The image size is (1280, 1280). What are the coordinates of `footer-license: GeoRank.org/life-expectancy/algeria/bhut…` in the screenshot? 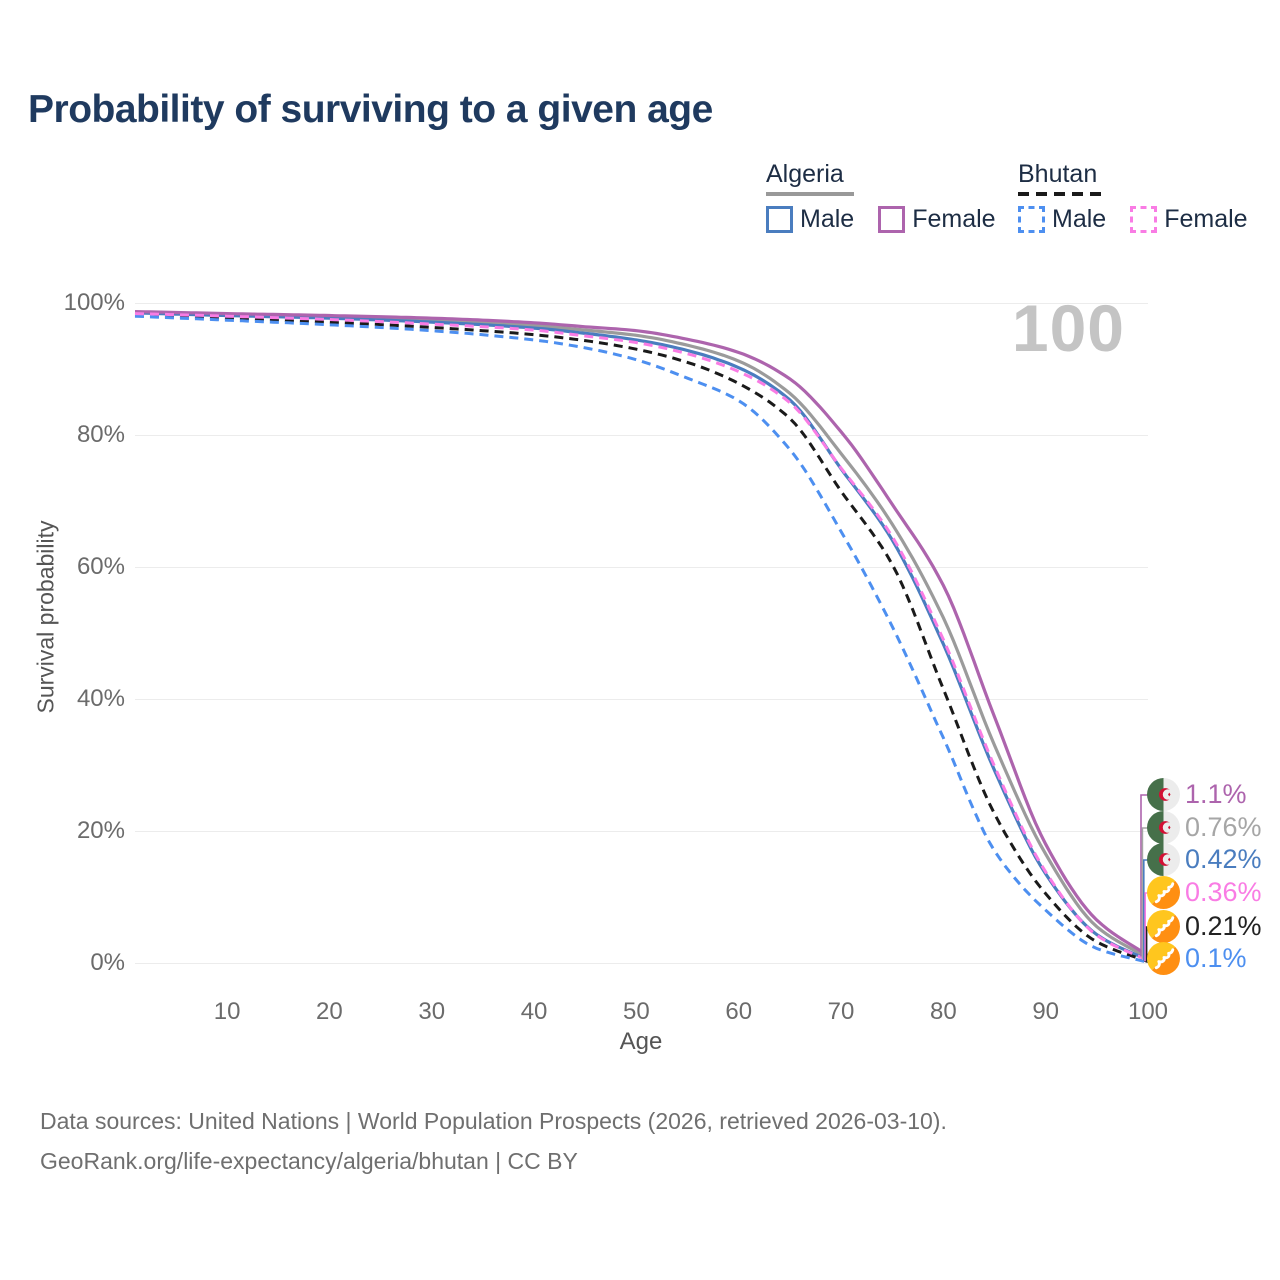 It's located at (309, 1161).